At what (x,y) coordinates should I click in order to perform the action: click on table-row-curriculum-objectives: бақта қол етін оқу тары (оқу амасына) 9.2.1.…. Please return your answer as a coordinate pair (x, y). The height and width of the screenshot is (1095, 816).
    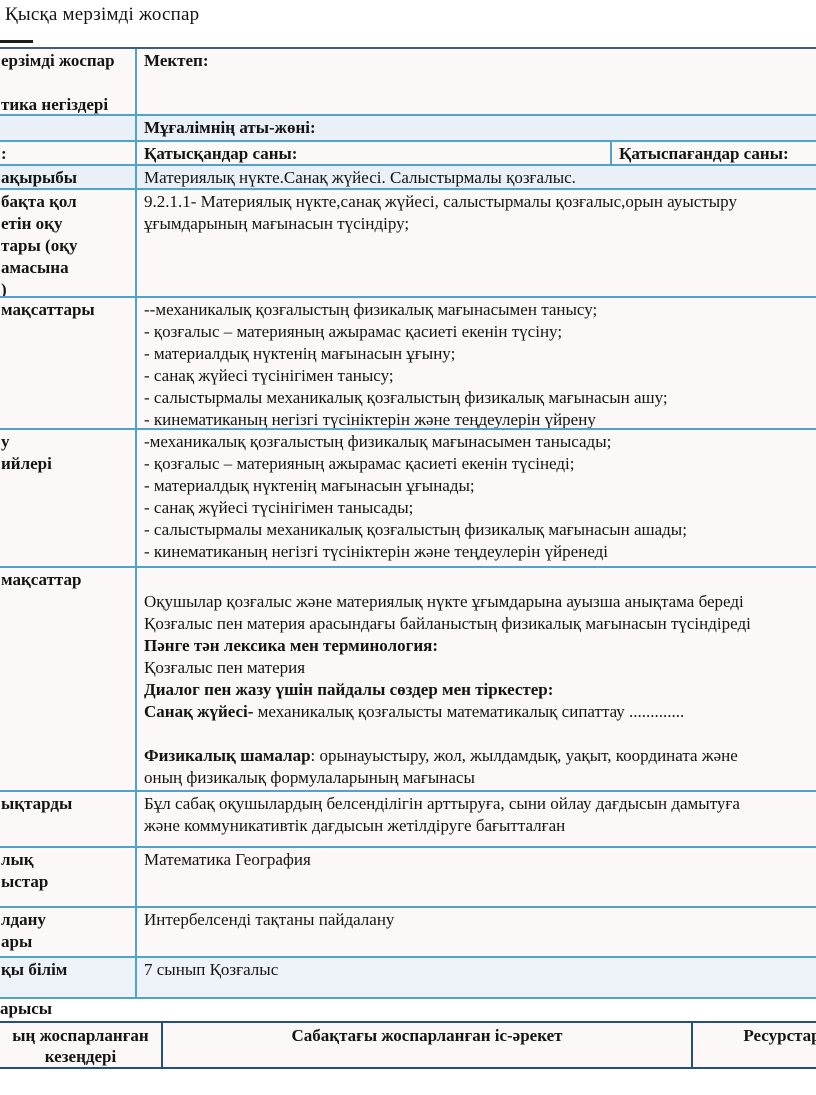
    Looking at the image, I should click on (408, 244).